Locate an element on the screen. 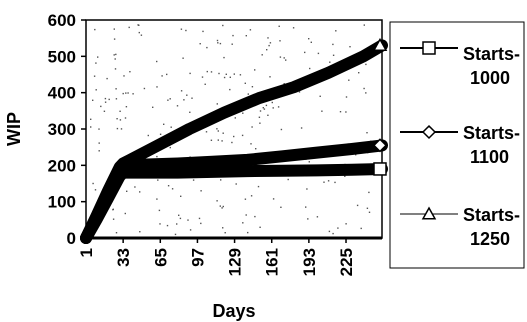  y-tick-label: 400 is located at coordinates (62, 93).